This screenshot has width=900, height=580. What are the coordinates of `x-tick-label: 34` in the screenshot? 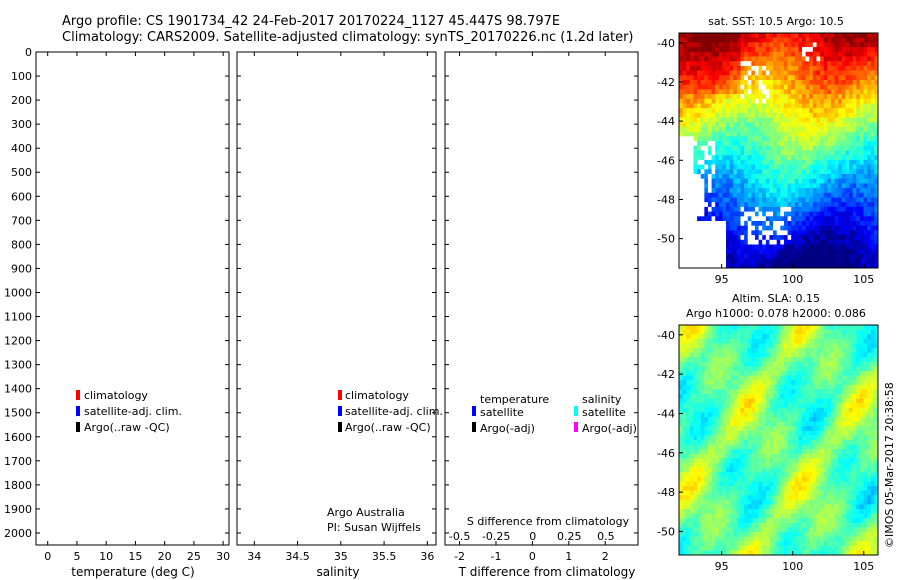 It's located at (254, 556).